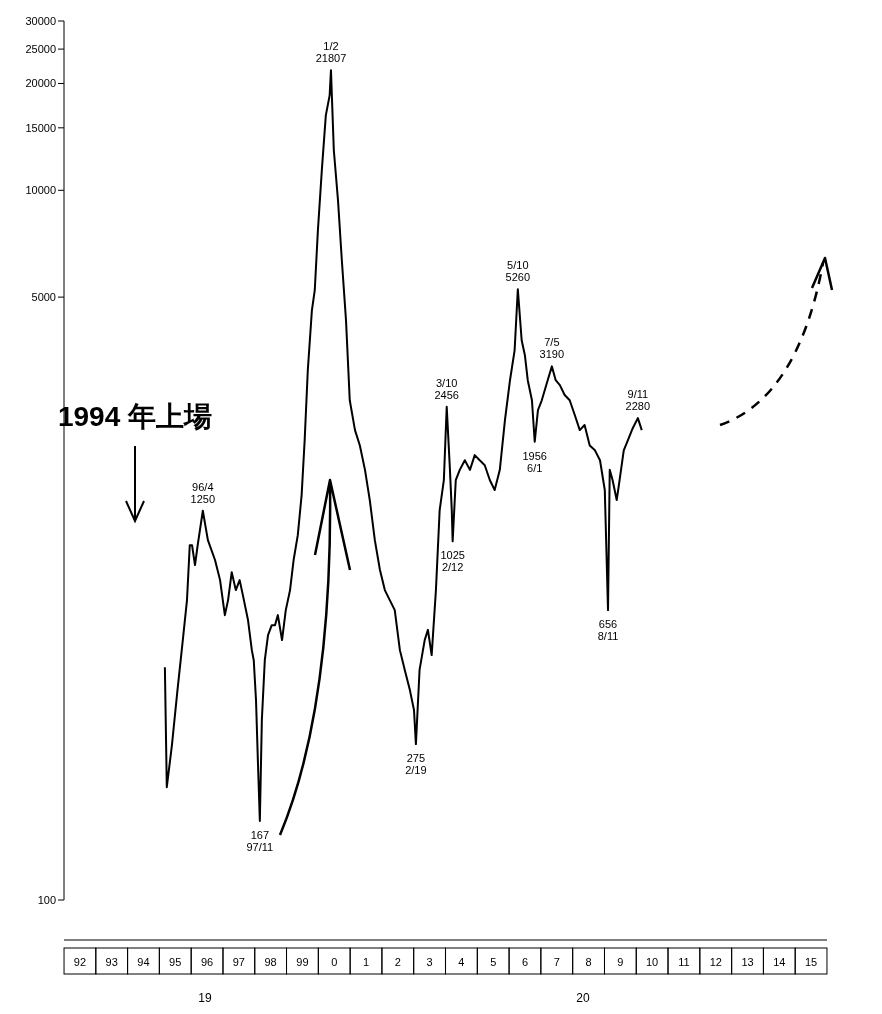 The height and width of the screenshot is (1014, 882). Describe the element at coordinates (143, 962) in the screenshot. I see `x-tick-label: 94` at that location.